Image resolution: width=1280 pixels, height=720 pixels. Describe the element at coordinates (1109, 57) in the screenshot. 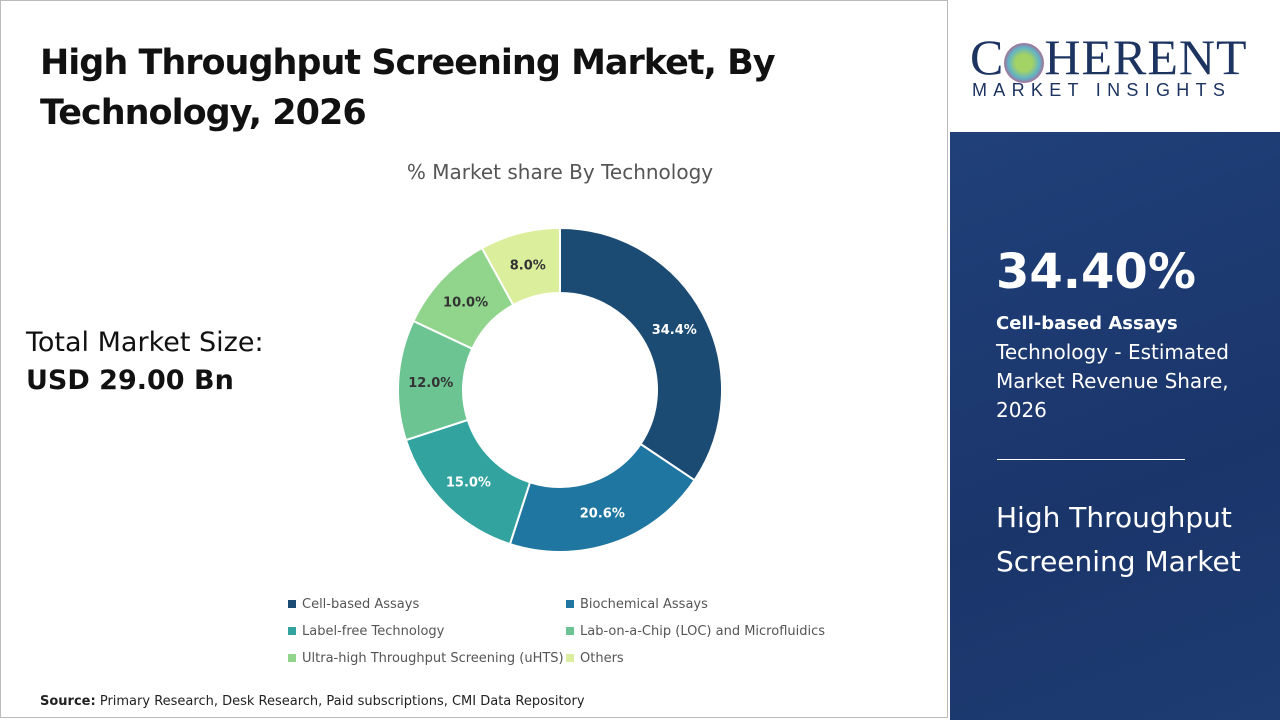

I see `logo-wordmark: C HERENT` at that location.